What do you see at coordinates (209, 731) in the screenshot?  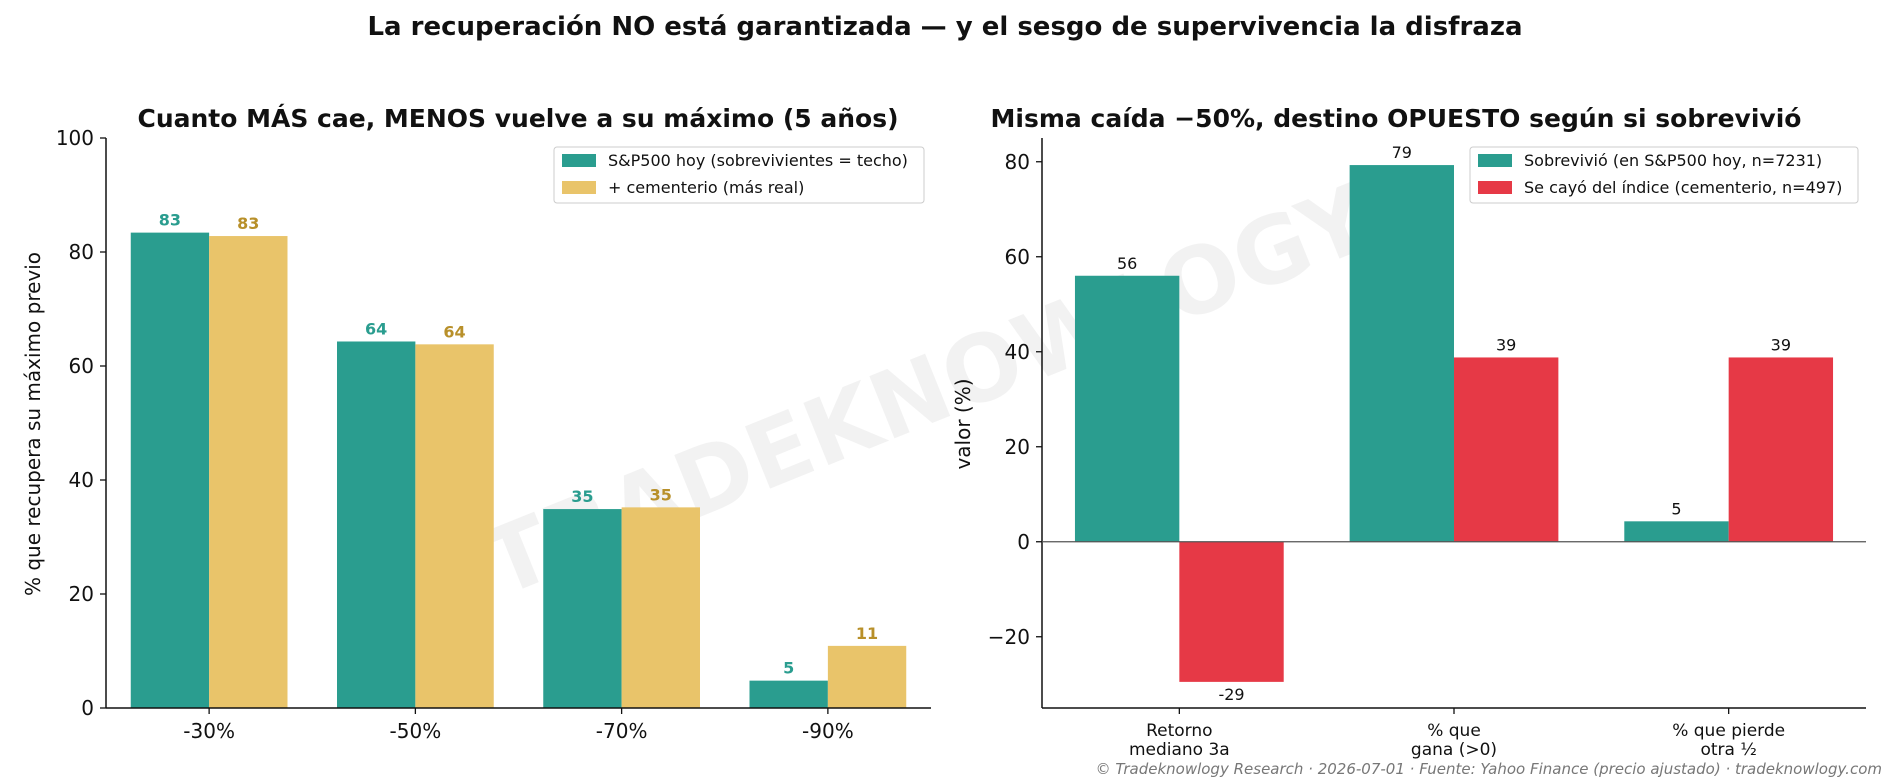 I see `left-x-tick-label: -30%` at bounding box center [209, 731].